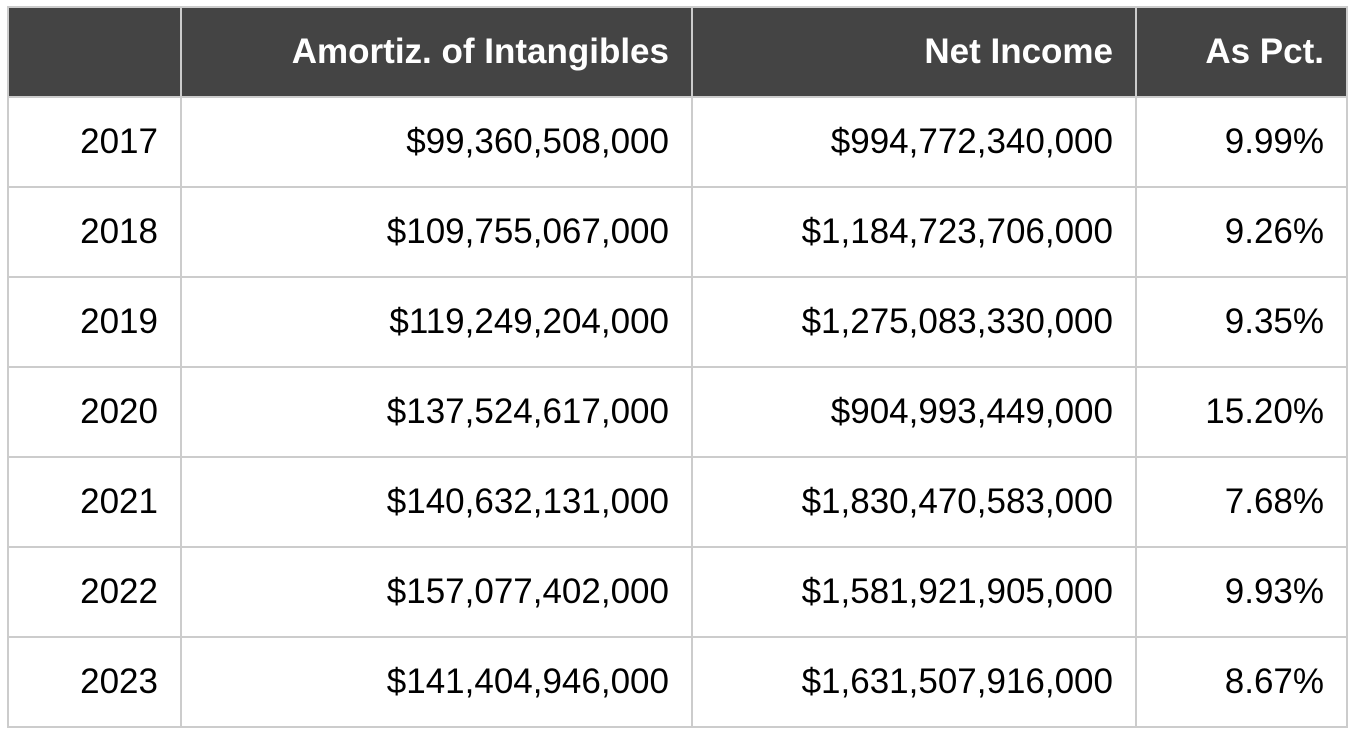 The width and height of the screenshot is (1352, 746). What do you see at coordinates (94, 682) in the screenshot?
I see `cell-year: 2023` at bounding box center [94, 682].